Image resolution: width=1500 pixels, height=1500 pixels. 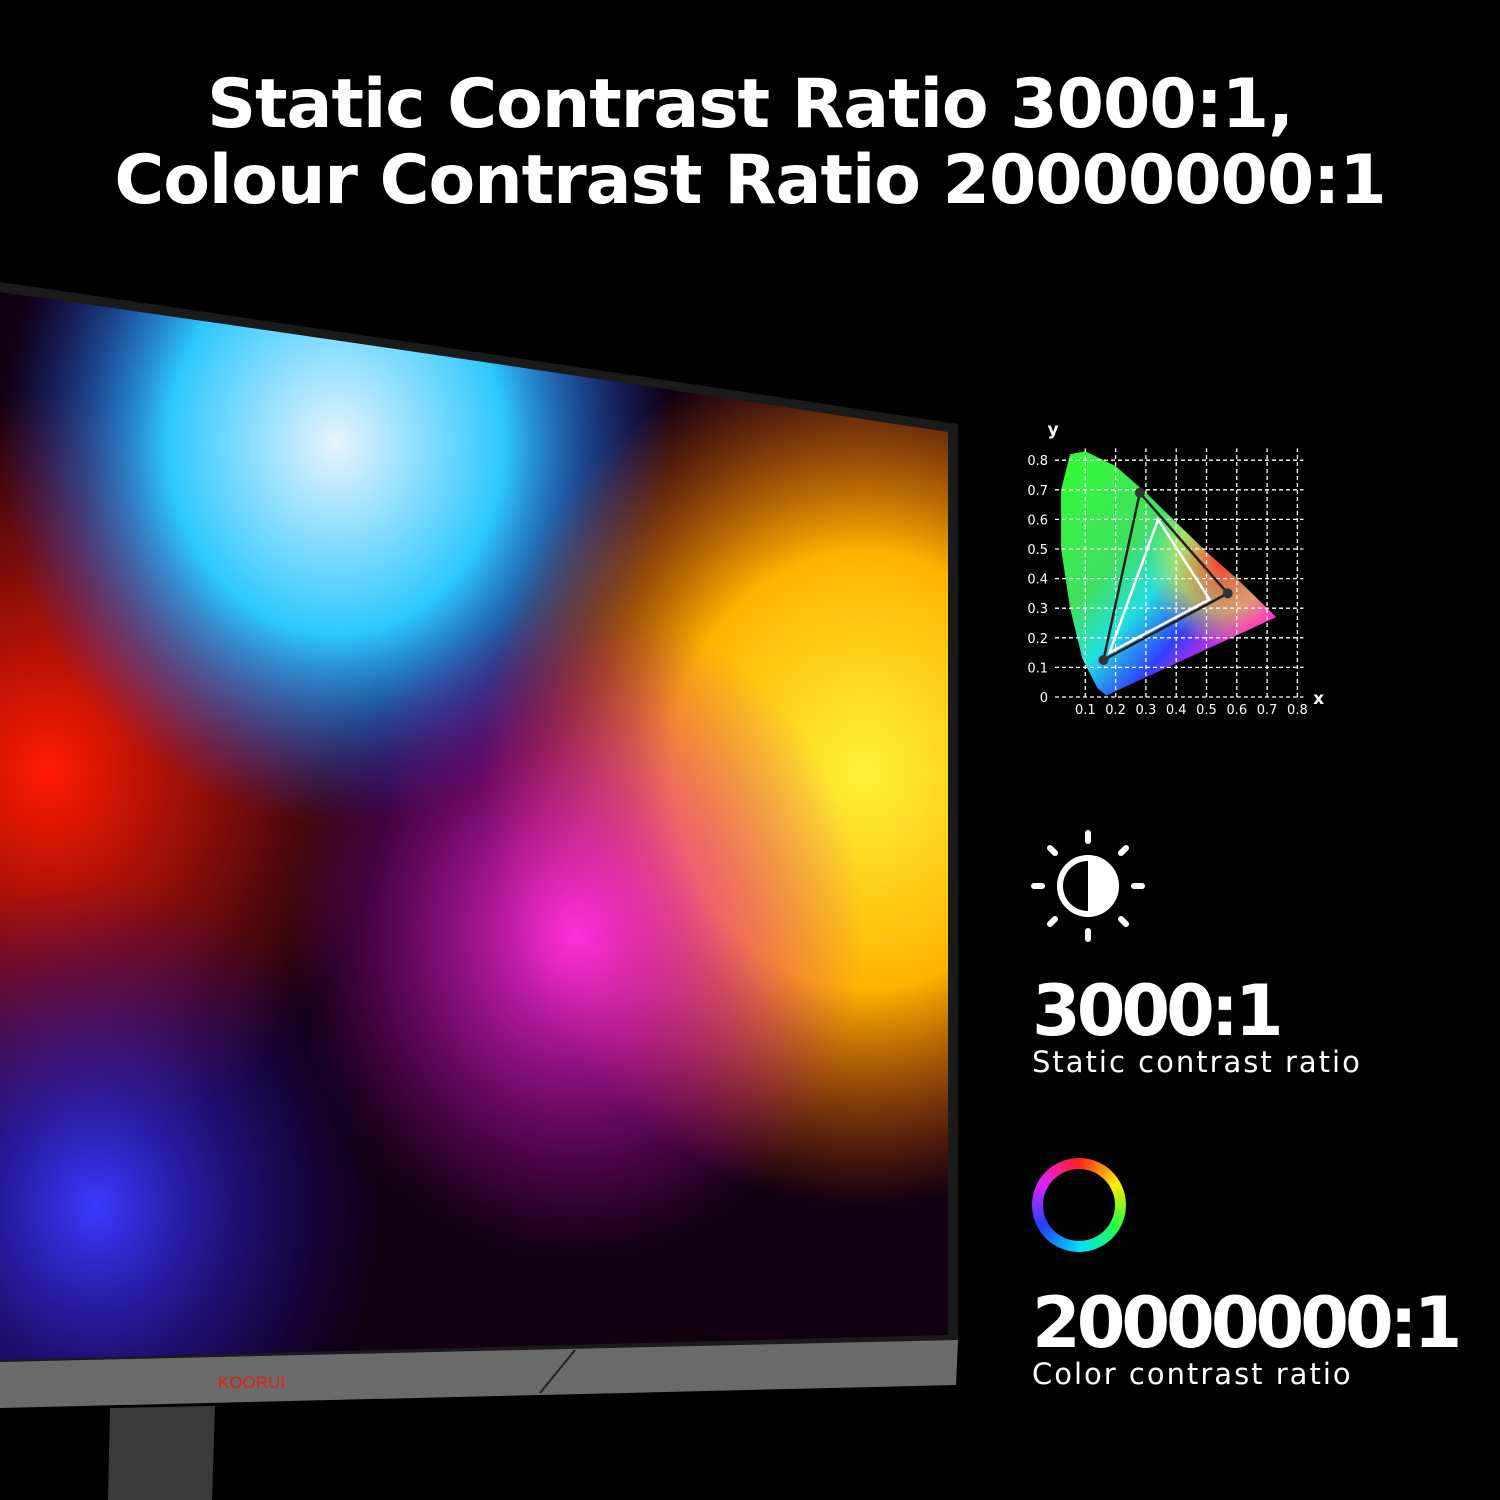 What do you see at coordinates (1037, 580) in the screenshot?
I see `y-tick-label: 0.4` at bounding box center [1037, 580].